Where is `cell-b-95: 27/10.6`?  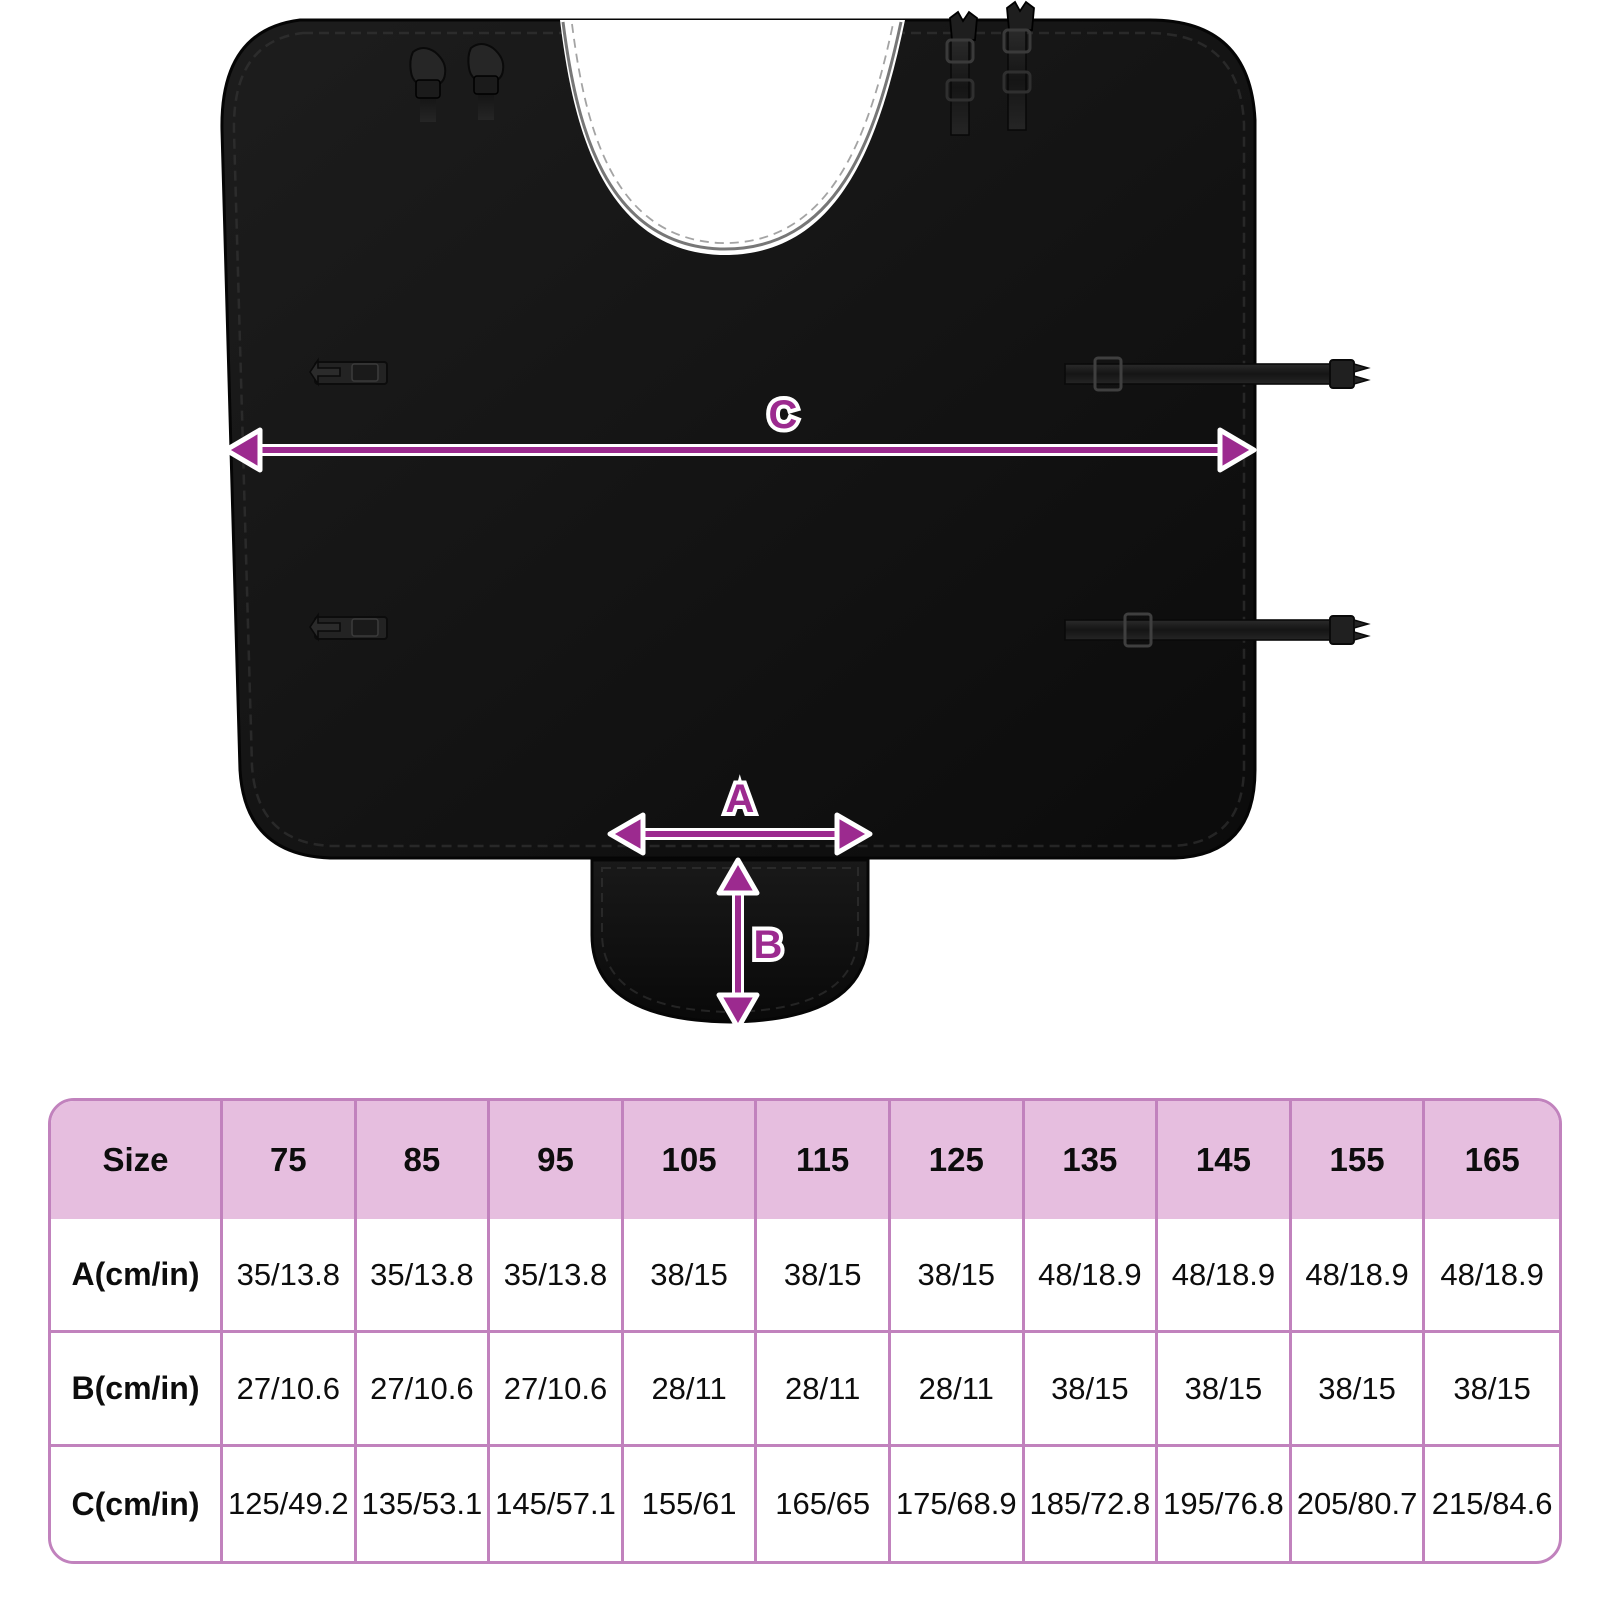
cell-b-95: 27/10.6 is located at coordinates (557, 1390).